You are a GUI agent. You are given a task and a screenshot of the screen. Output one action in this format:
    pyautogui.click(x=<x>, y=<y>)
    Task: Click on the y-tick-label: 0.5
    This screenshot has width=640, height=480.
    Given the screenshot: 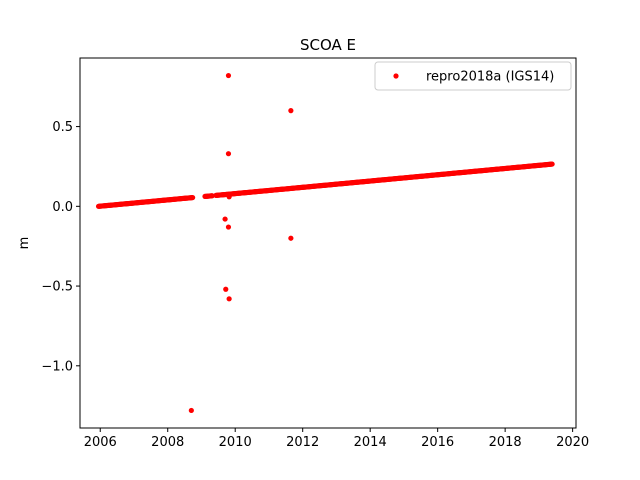 What is the action you would take?
    pyautogui.click(x=62, y=127)
    